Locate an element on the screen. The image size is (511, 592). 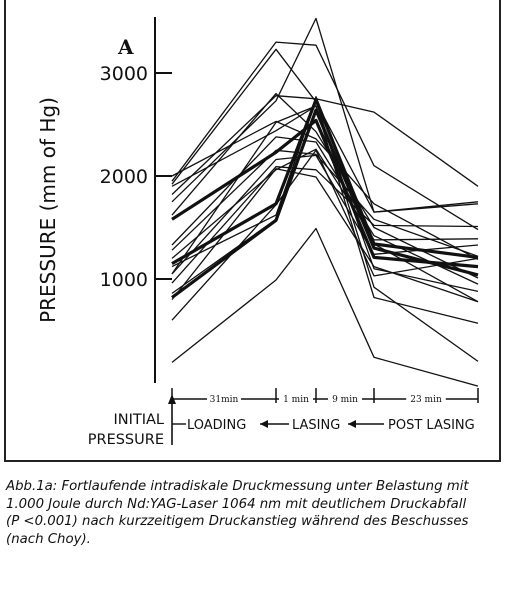
initial-pressure-label: INITIAL is located at coordinates (138, 420).